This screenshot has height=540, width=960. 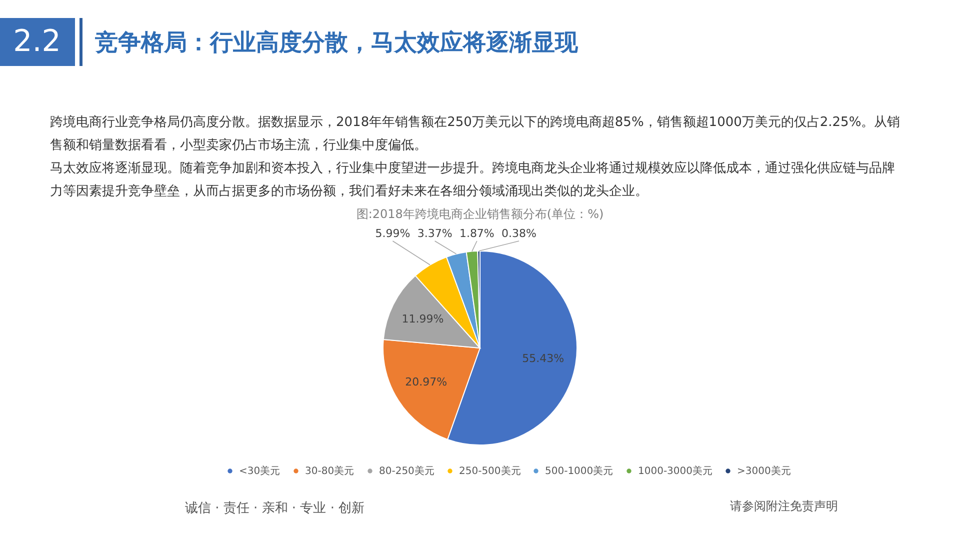 I want to click on text: 诚信 · 责任 · 亲和 · 专业 · 创新, so click(x=275, y=508).